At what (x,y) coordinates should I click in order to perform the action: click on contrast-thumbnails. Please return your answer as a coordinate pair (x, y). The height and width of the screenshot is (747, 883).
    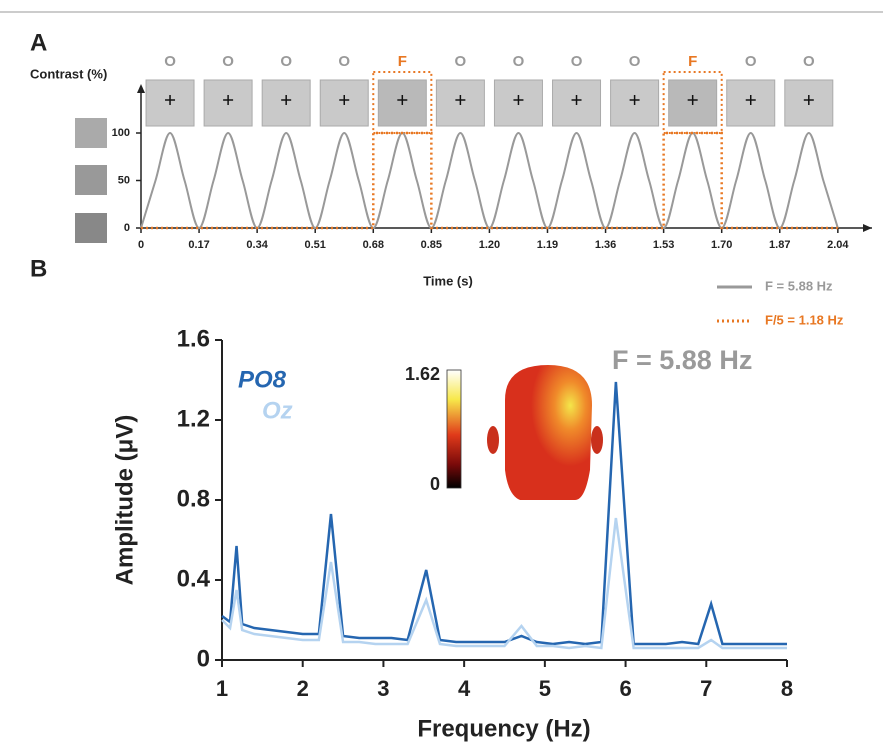
    Looking at the image, I should click on (91, 180).